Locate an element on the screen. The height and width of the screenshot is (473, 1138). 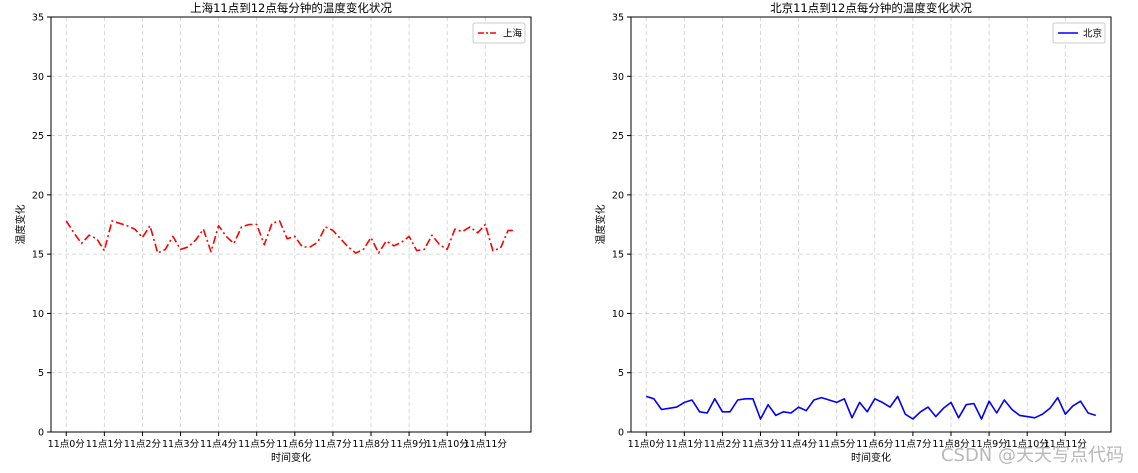
watermark-text: CSDN @天天写点代码 is located at coordinates (1032, 455).